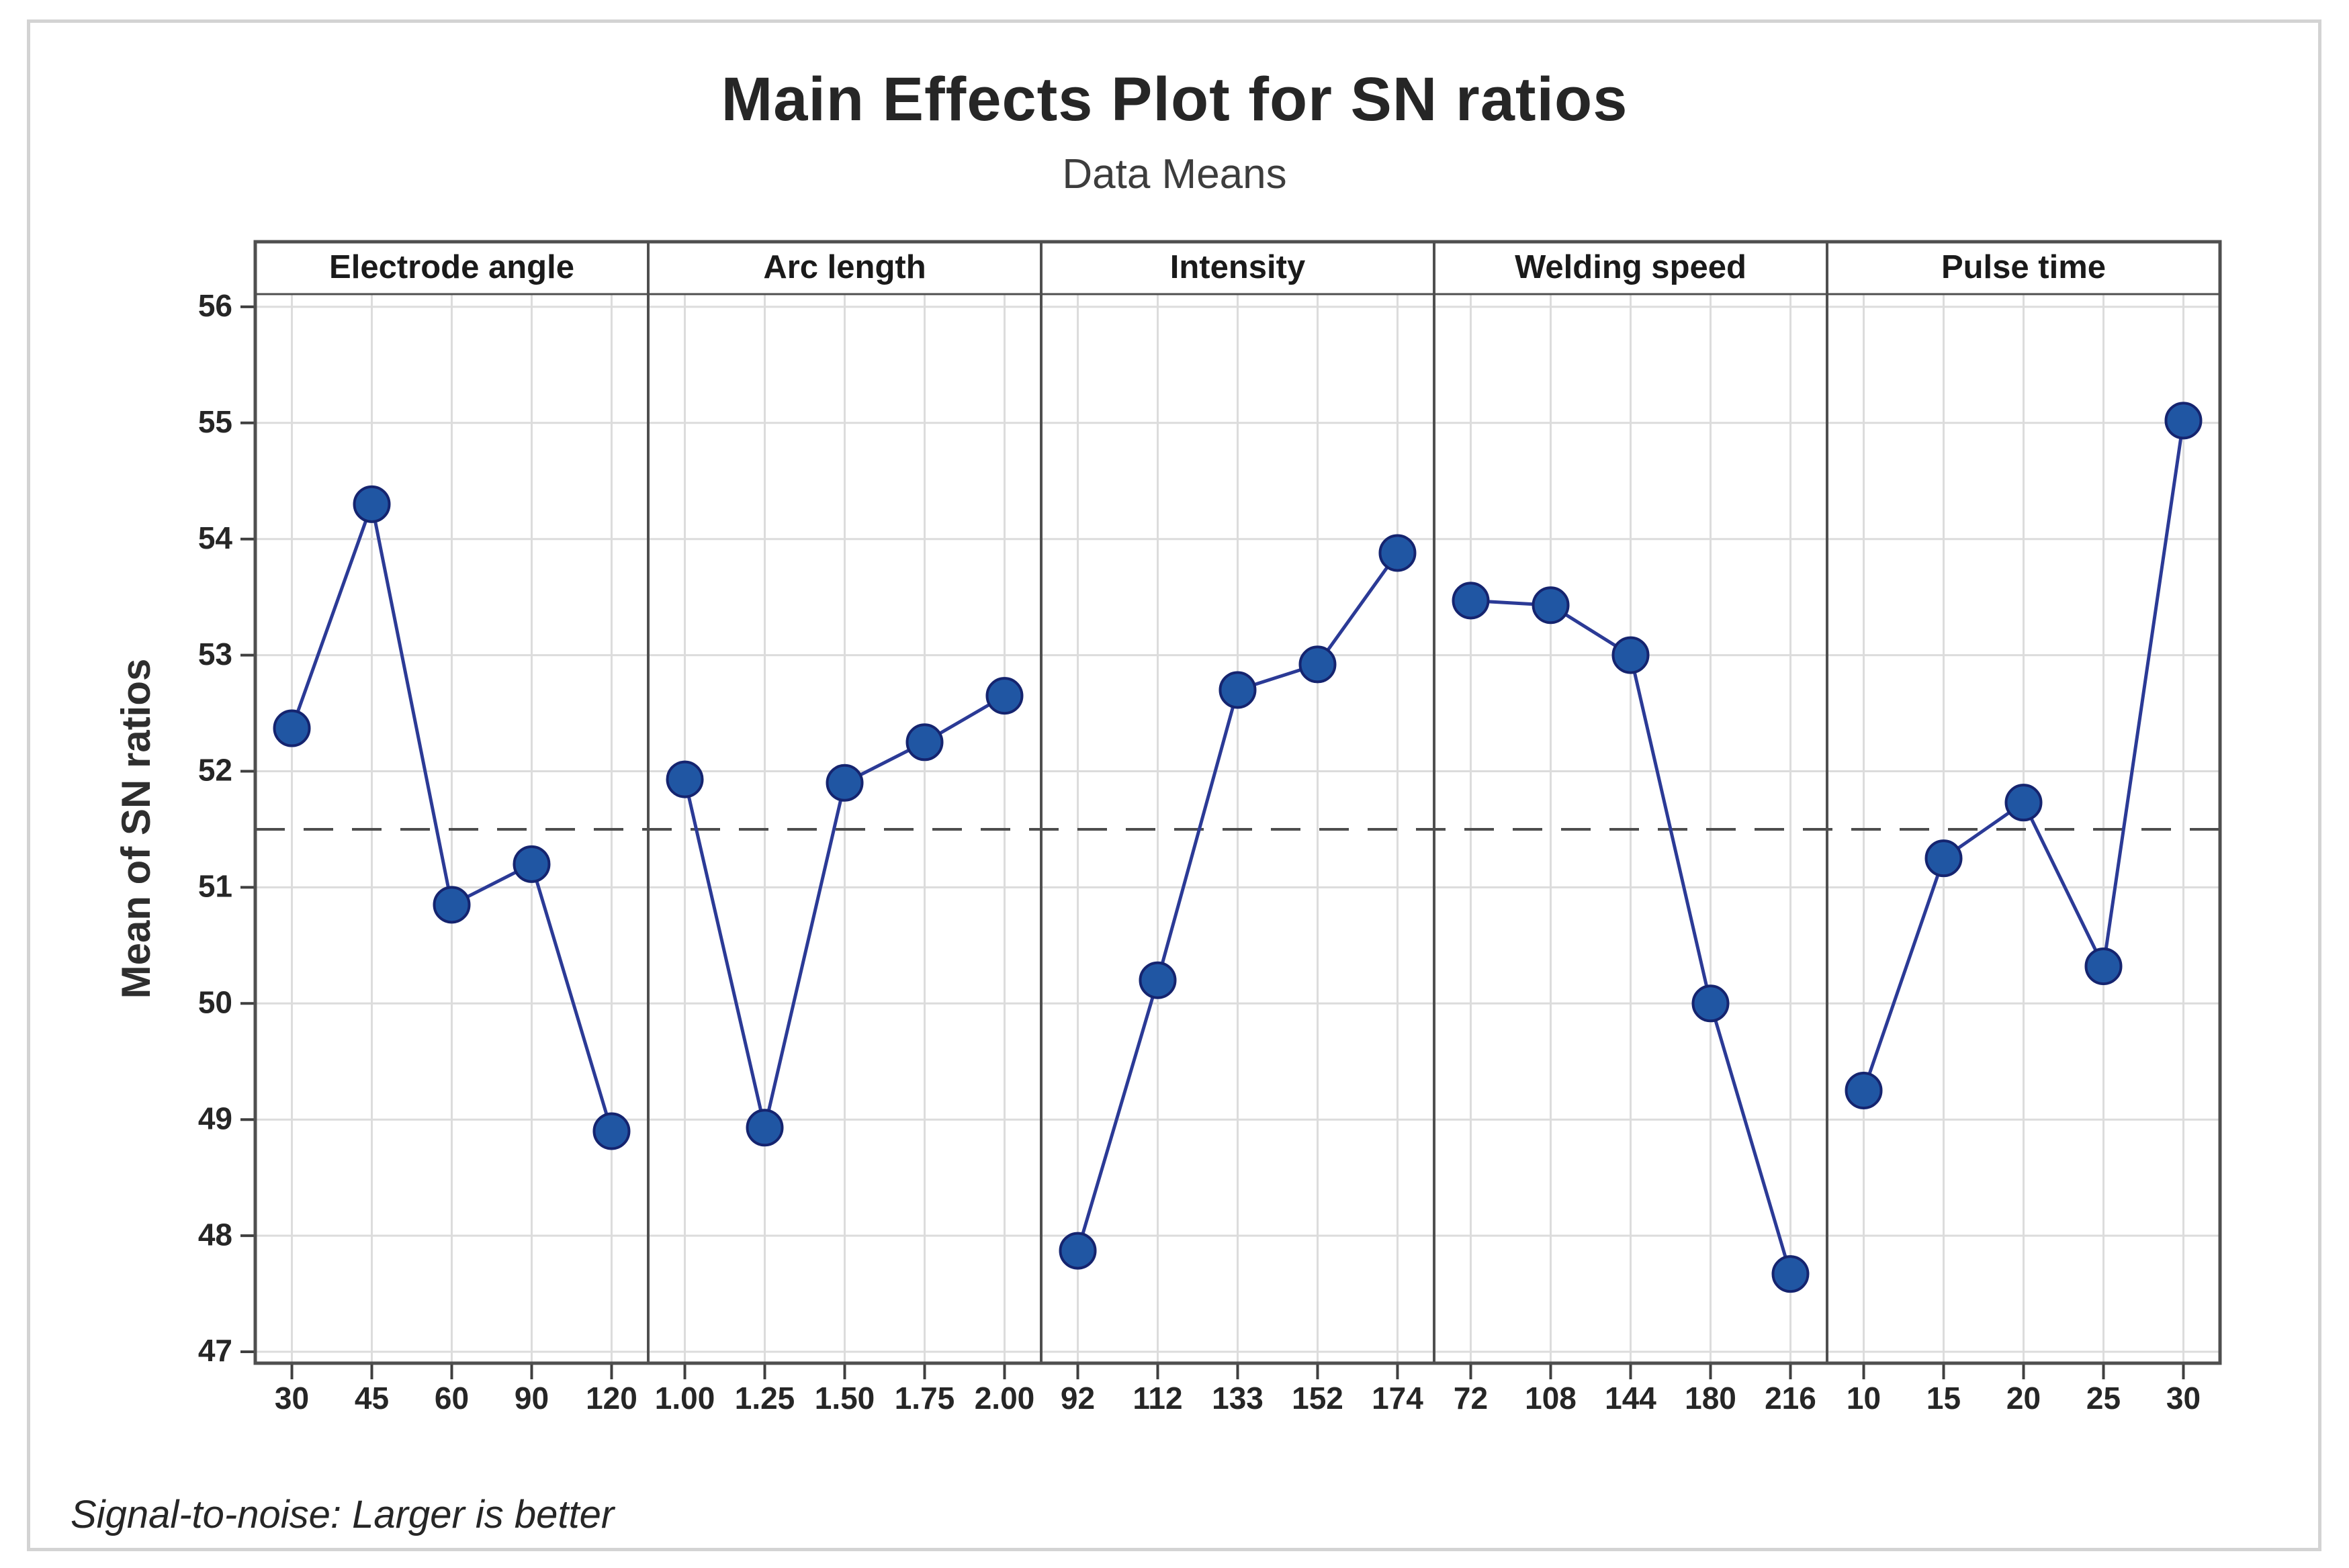 The image size is (2349, 1568). Describe the element at coordinates (451, 267) in the screenshot. I see `panel-label: Electrode angle` at that location.